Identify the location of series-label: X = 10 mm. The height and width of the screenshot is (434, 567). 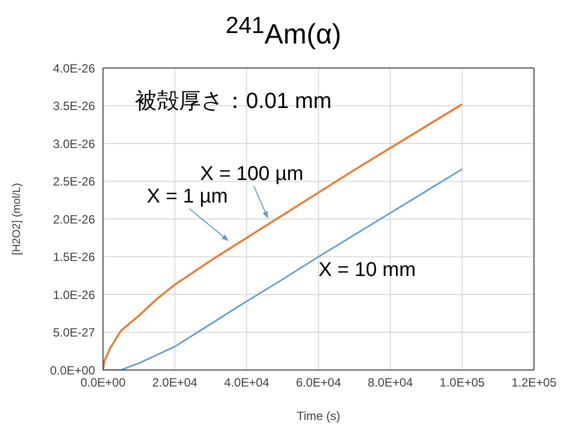
(367, 269).